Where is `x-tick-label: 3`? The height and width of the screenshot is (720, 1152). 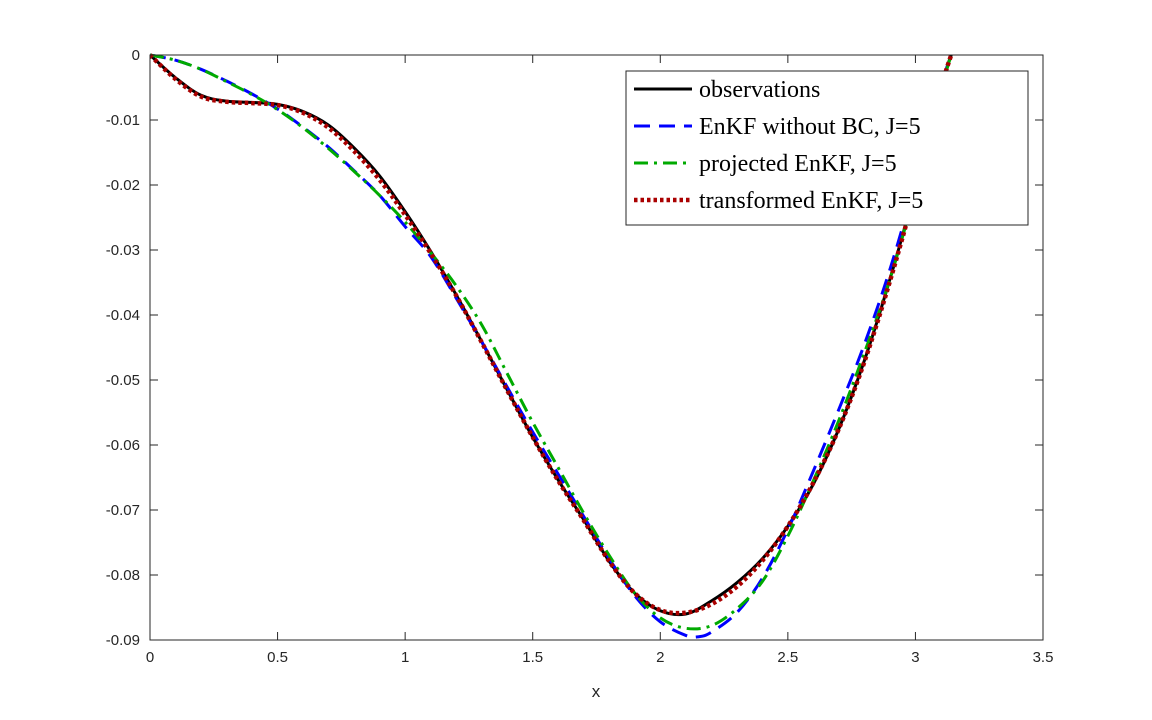
x-tick-label: 3 is located at coordinates (915, 657).